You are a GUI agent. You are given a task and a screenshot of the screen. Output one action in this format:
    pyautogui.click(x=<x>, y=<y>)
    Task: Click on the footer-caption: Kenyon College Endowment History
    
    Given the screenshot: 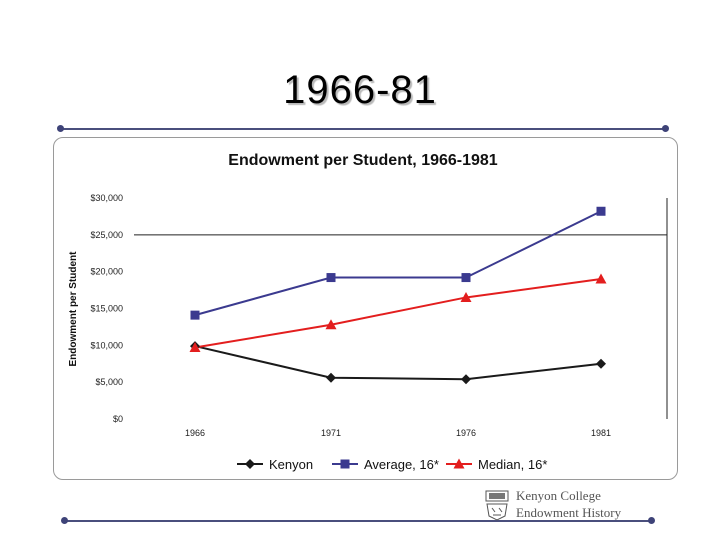 What is the action you would take?
    pyautogui.click(x=568, y=504)
    